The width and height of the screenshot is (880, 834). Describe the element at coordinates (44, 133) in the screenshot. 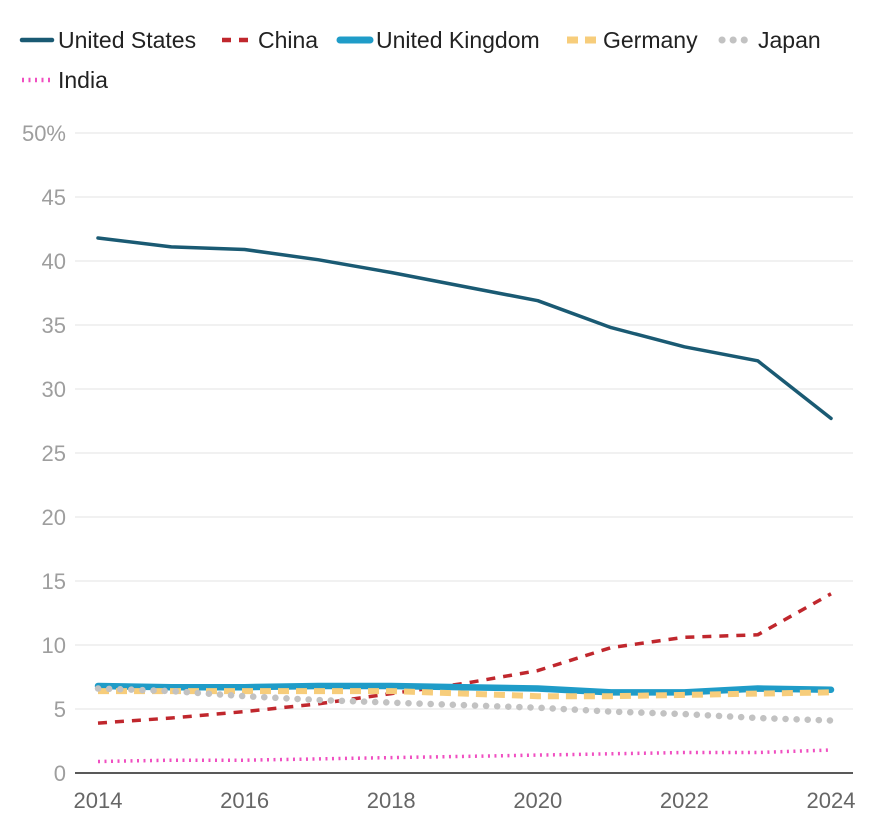

I see `y-tick-label: 50%` at that location.